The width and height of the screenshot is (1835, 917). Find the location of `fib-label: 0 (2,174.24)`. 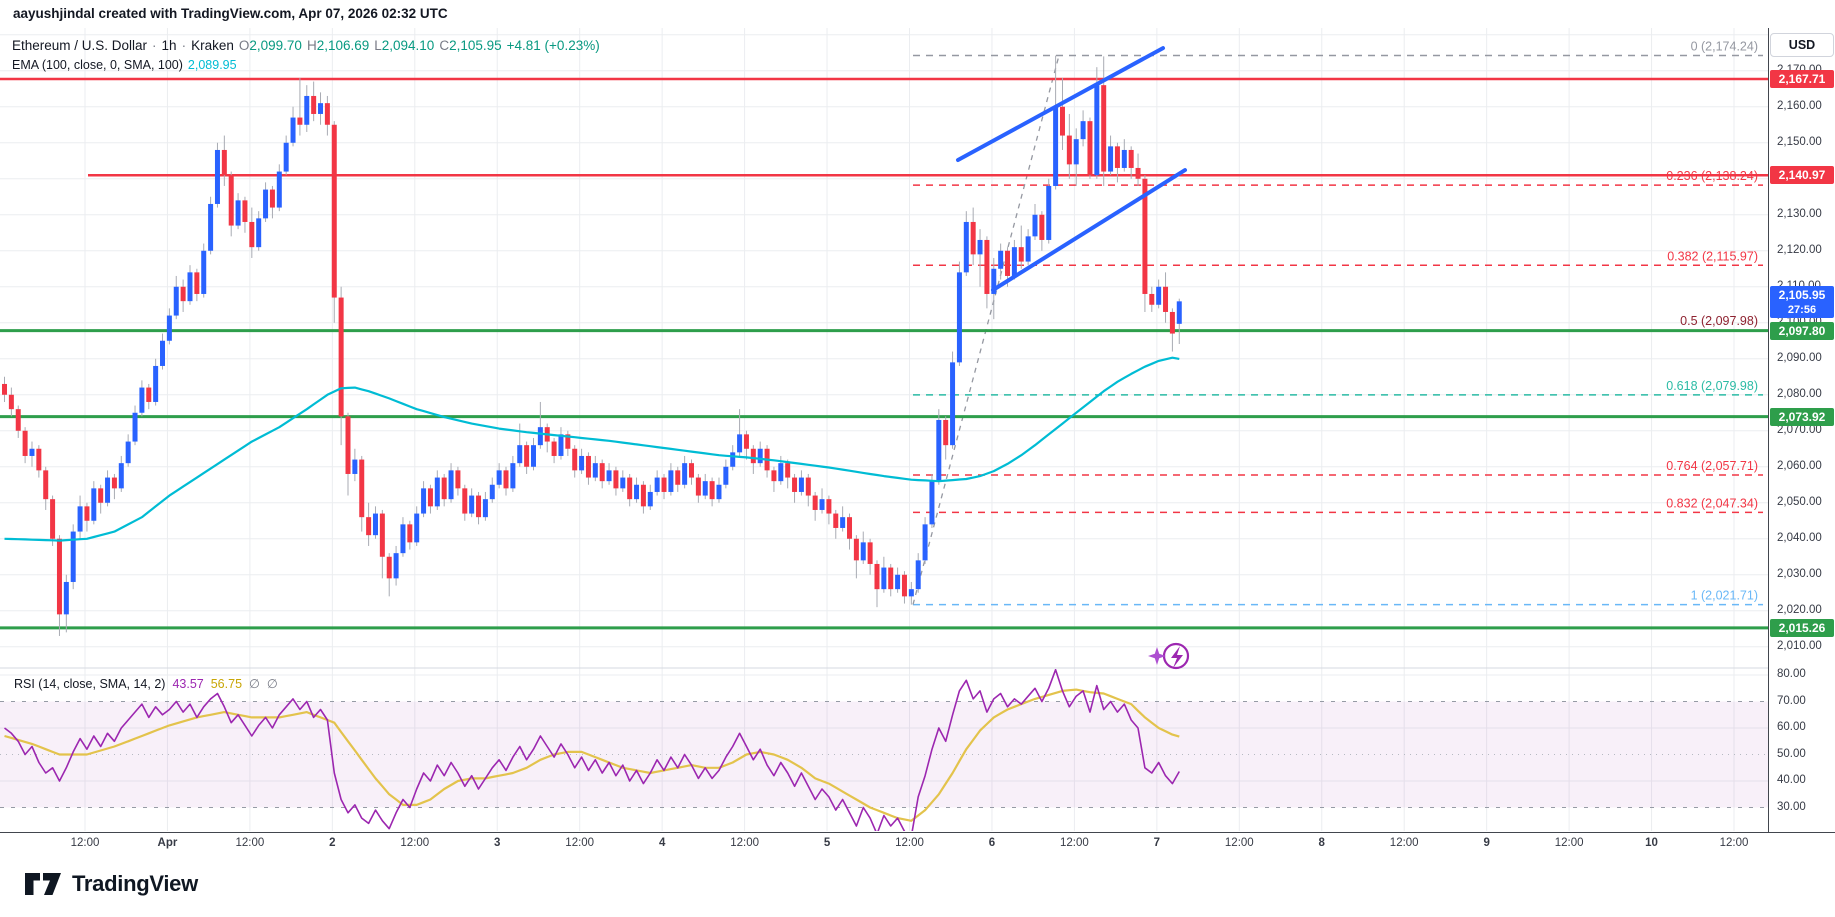

fib-label: 0 (2,174.24) is located at coordinates (1724, 46).